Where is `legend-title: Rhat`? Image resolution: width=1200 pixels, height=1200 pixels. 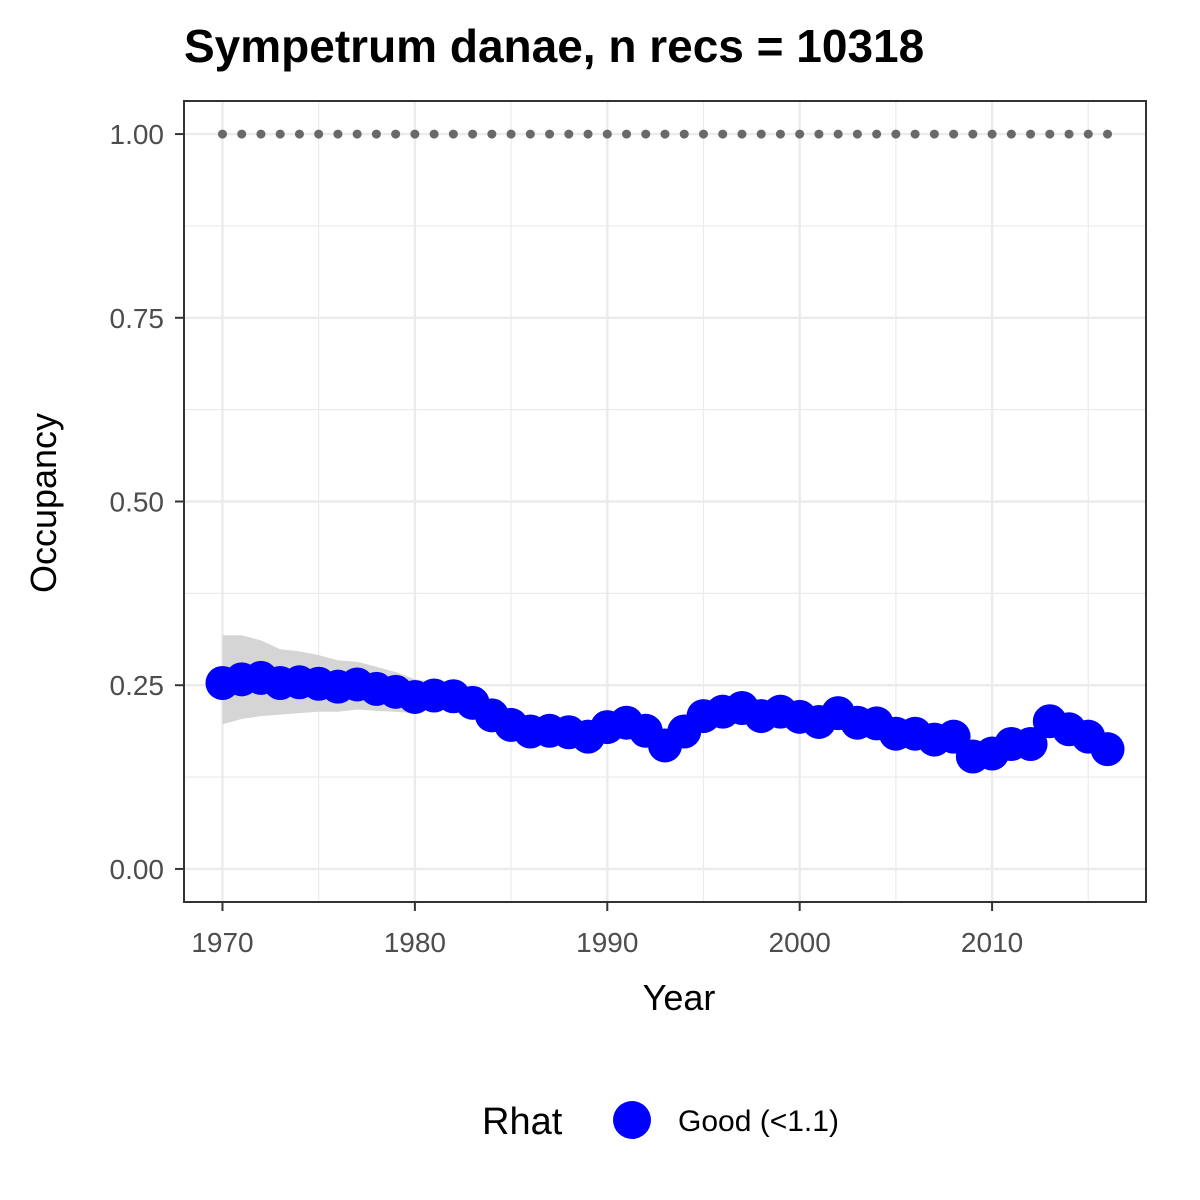
legend-title: Rhat is located at coordinates (522, 1122).